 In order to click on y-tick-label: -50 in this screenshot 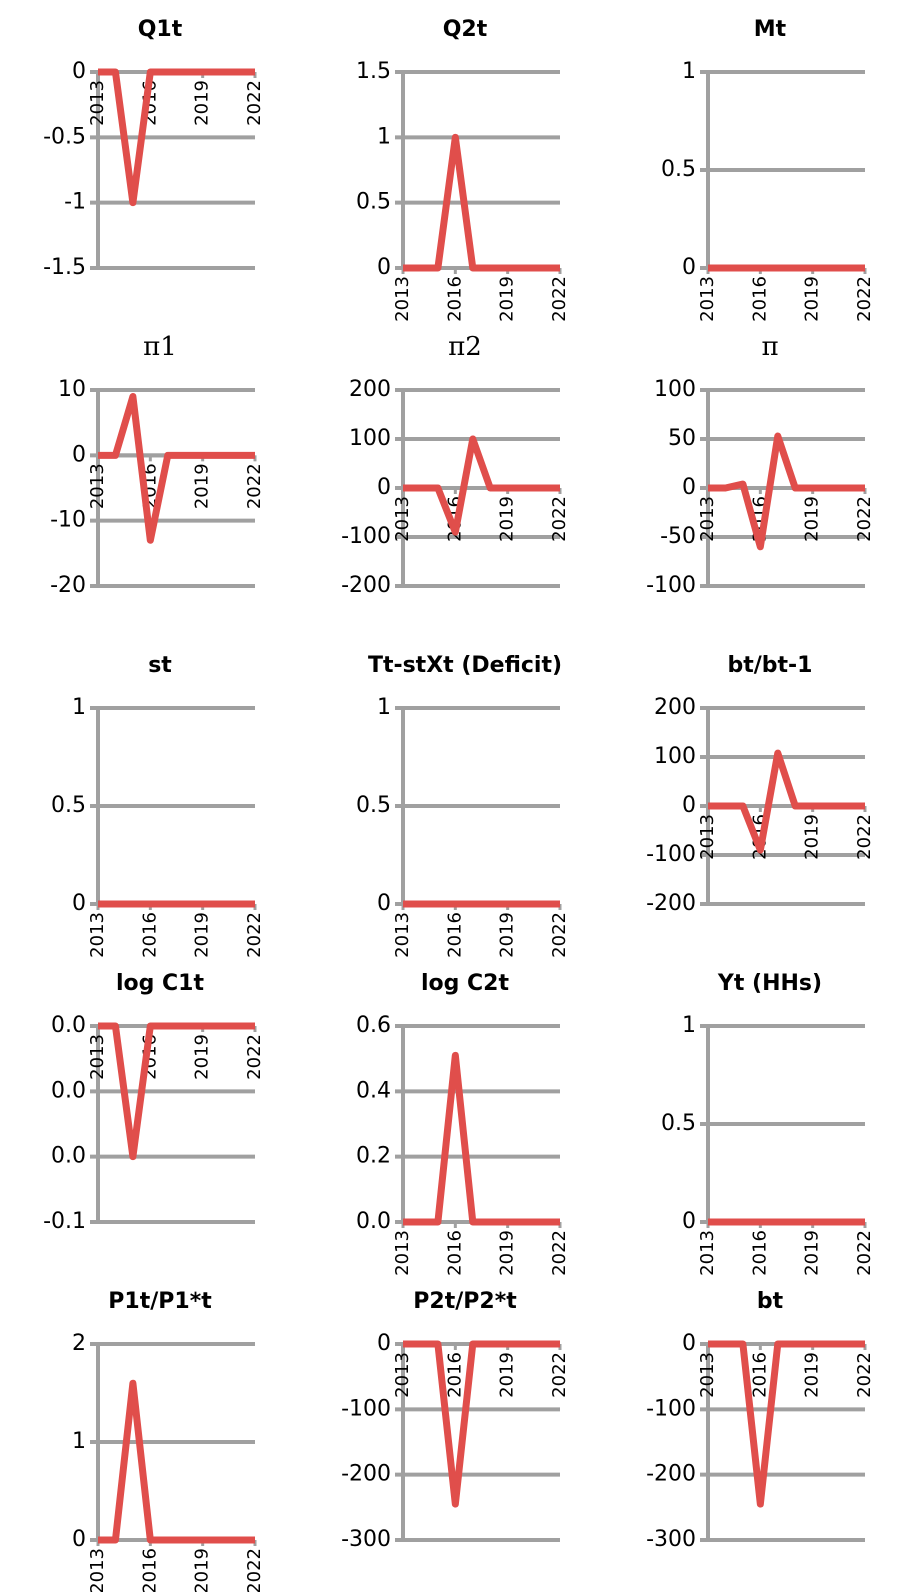, I will do `click(678, 536)`.